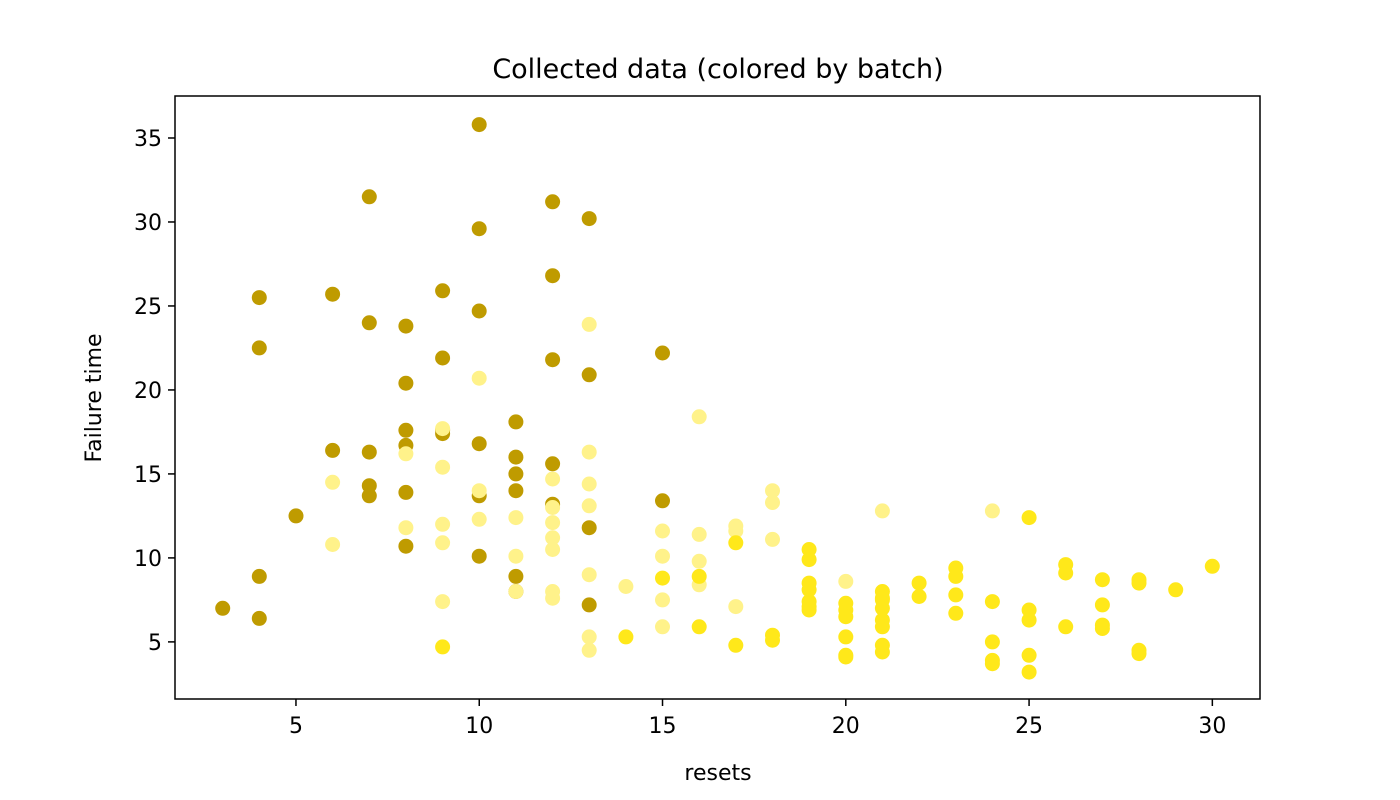 This screenshot has width=1400, height=800. I want to click on chart-title: Collected data (colored by batch), so click(717, 69).